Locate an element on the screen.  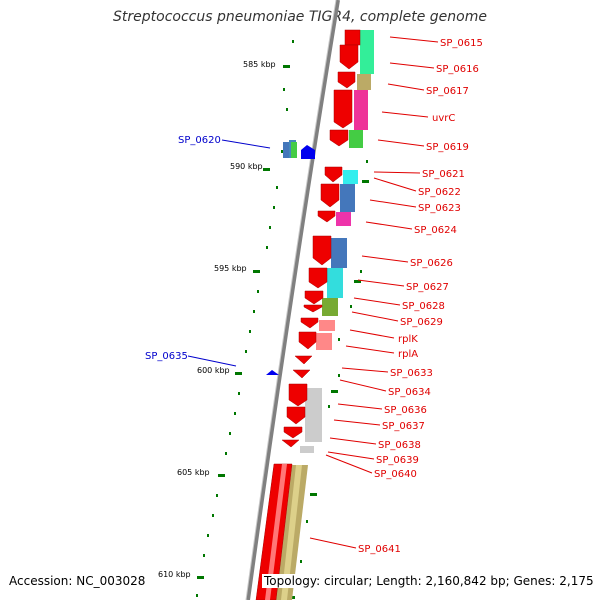
gene-label-sp0620: SP_0620 is located at coordinates (199, 140).